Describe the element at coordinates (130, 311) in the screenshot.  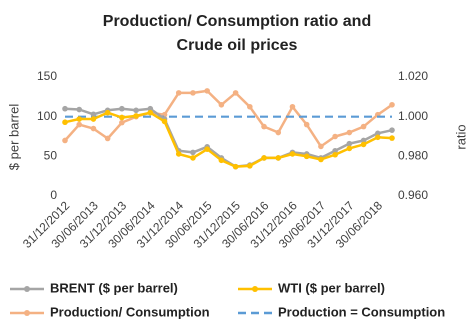
I see `legend-label: Production/ Consumption` at that location.